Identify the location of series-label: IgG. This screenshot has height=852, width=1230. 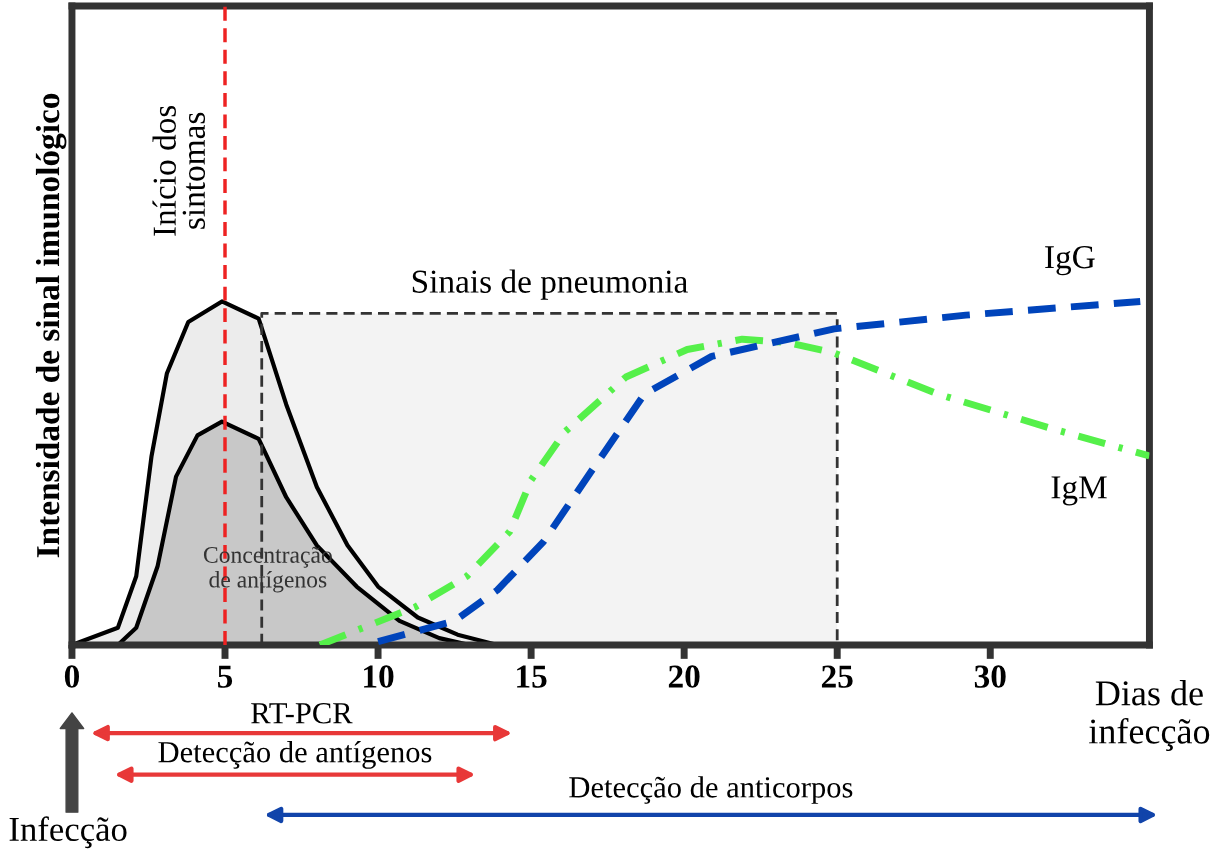
(1070, 261).